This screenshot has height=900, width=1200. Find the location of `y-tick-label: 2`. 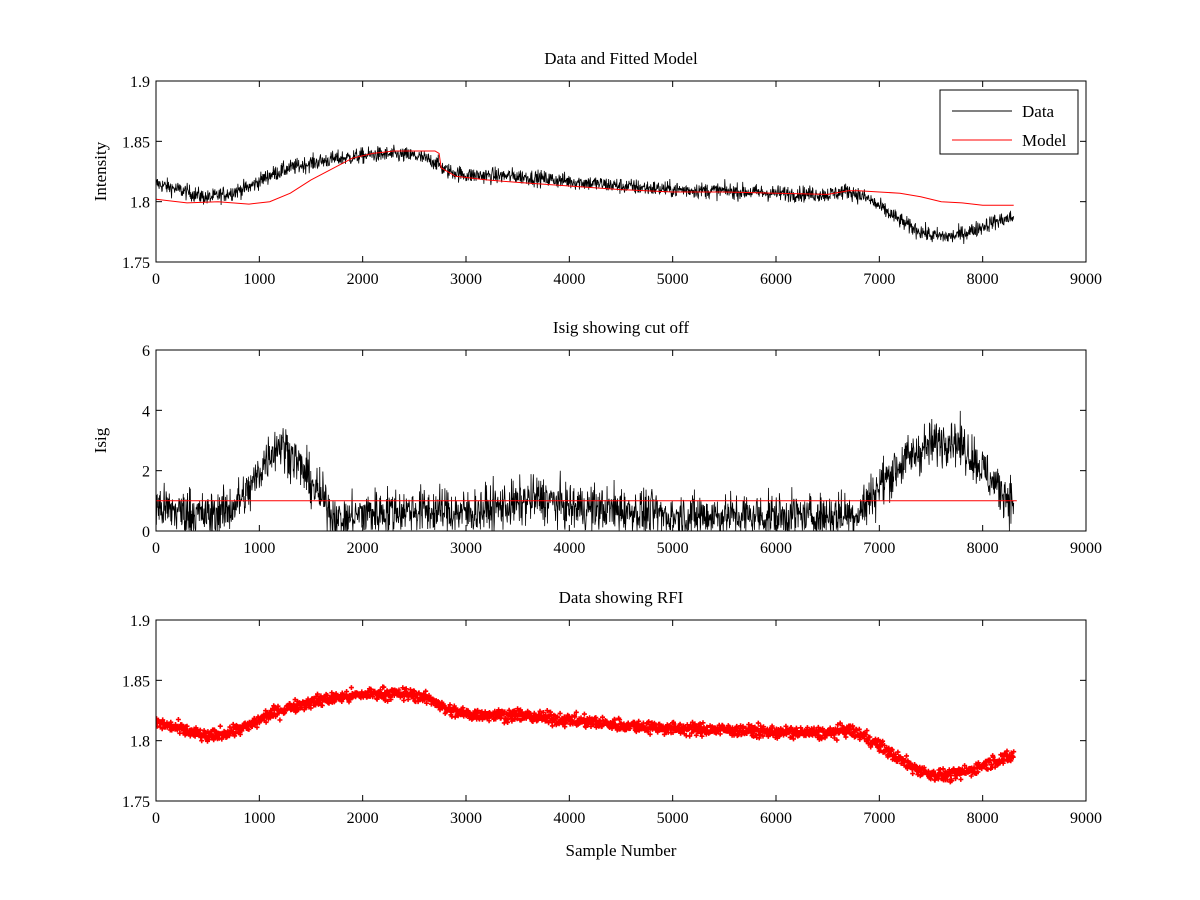

y-tick-label: 2 is located at coordinates (146, 472).